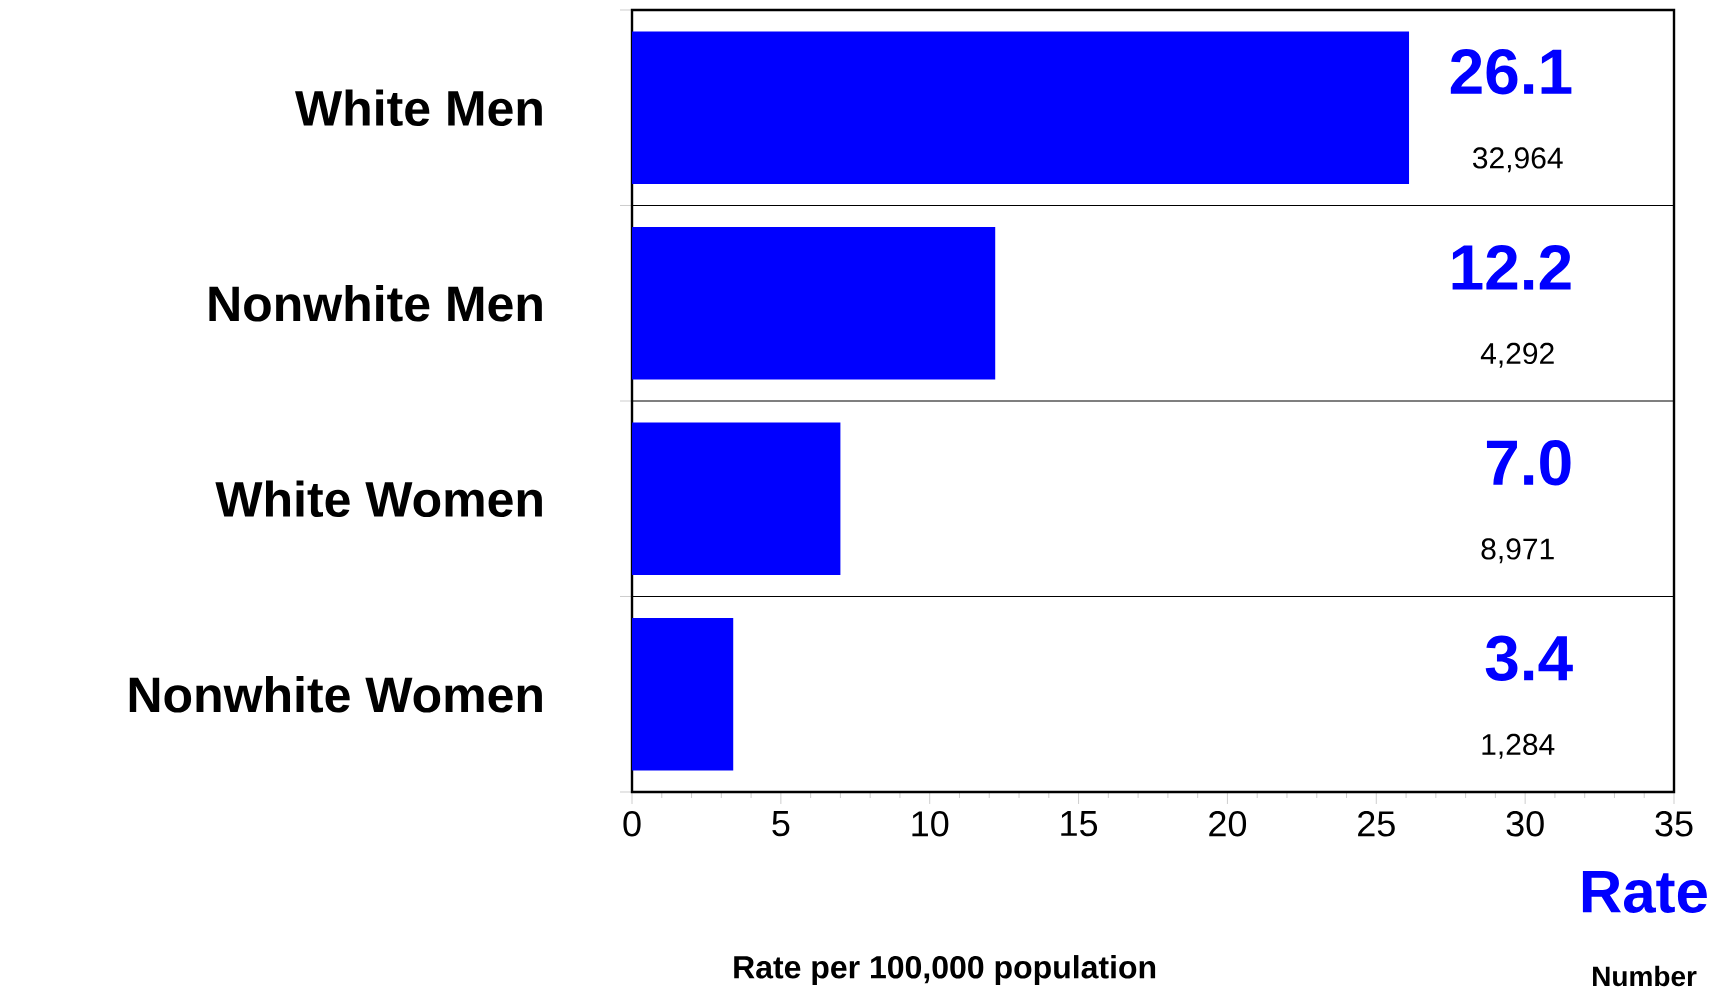  I want to click on x-tick-label: 35, so click(1674, 824).